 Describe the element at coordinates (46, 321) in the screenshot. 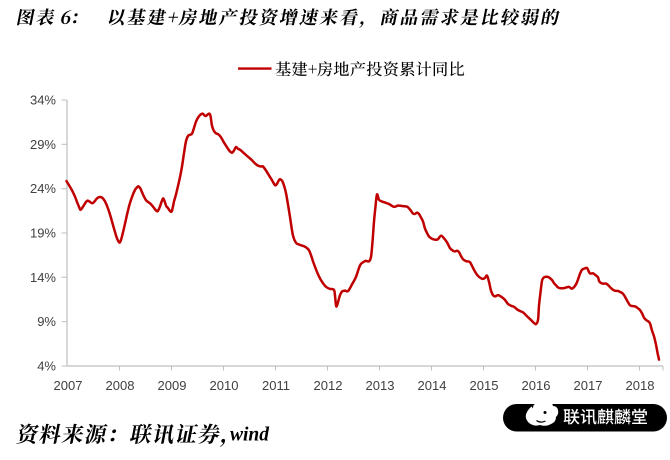

I see `svg-text: 9%` at that location.